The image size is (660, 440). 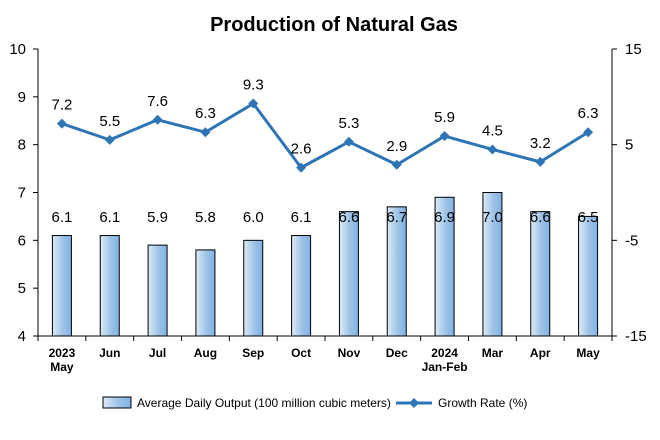 What do you see at coordinates (62, 353) in the screenshot?
I see `x-tick-label: 2023` at bounding box center [62, 353].